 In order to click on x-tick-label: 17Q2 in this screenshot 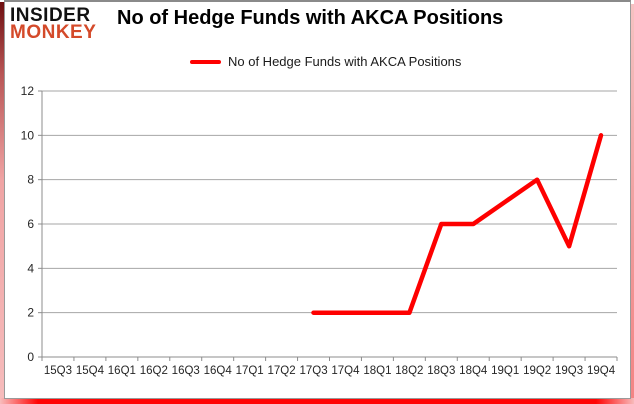, I will do `click(282, 371)`.